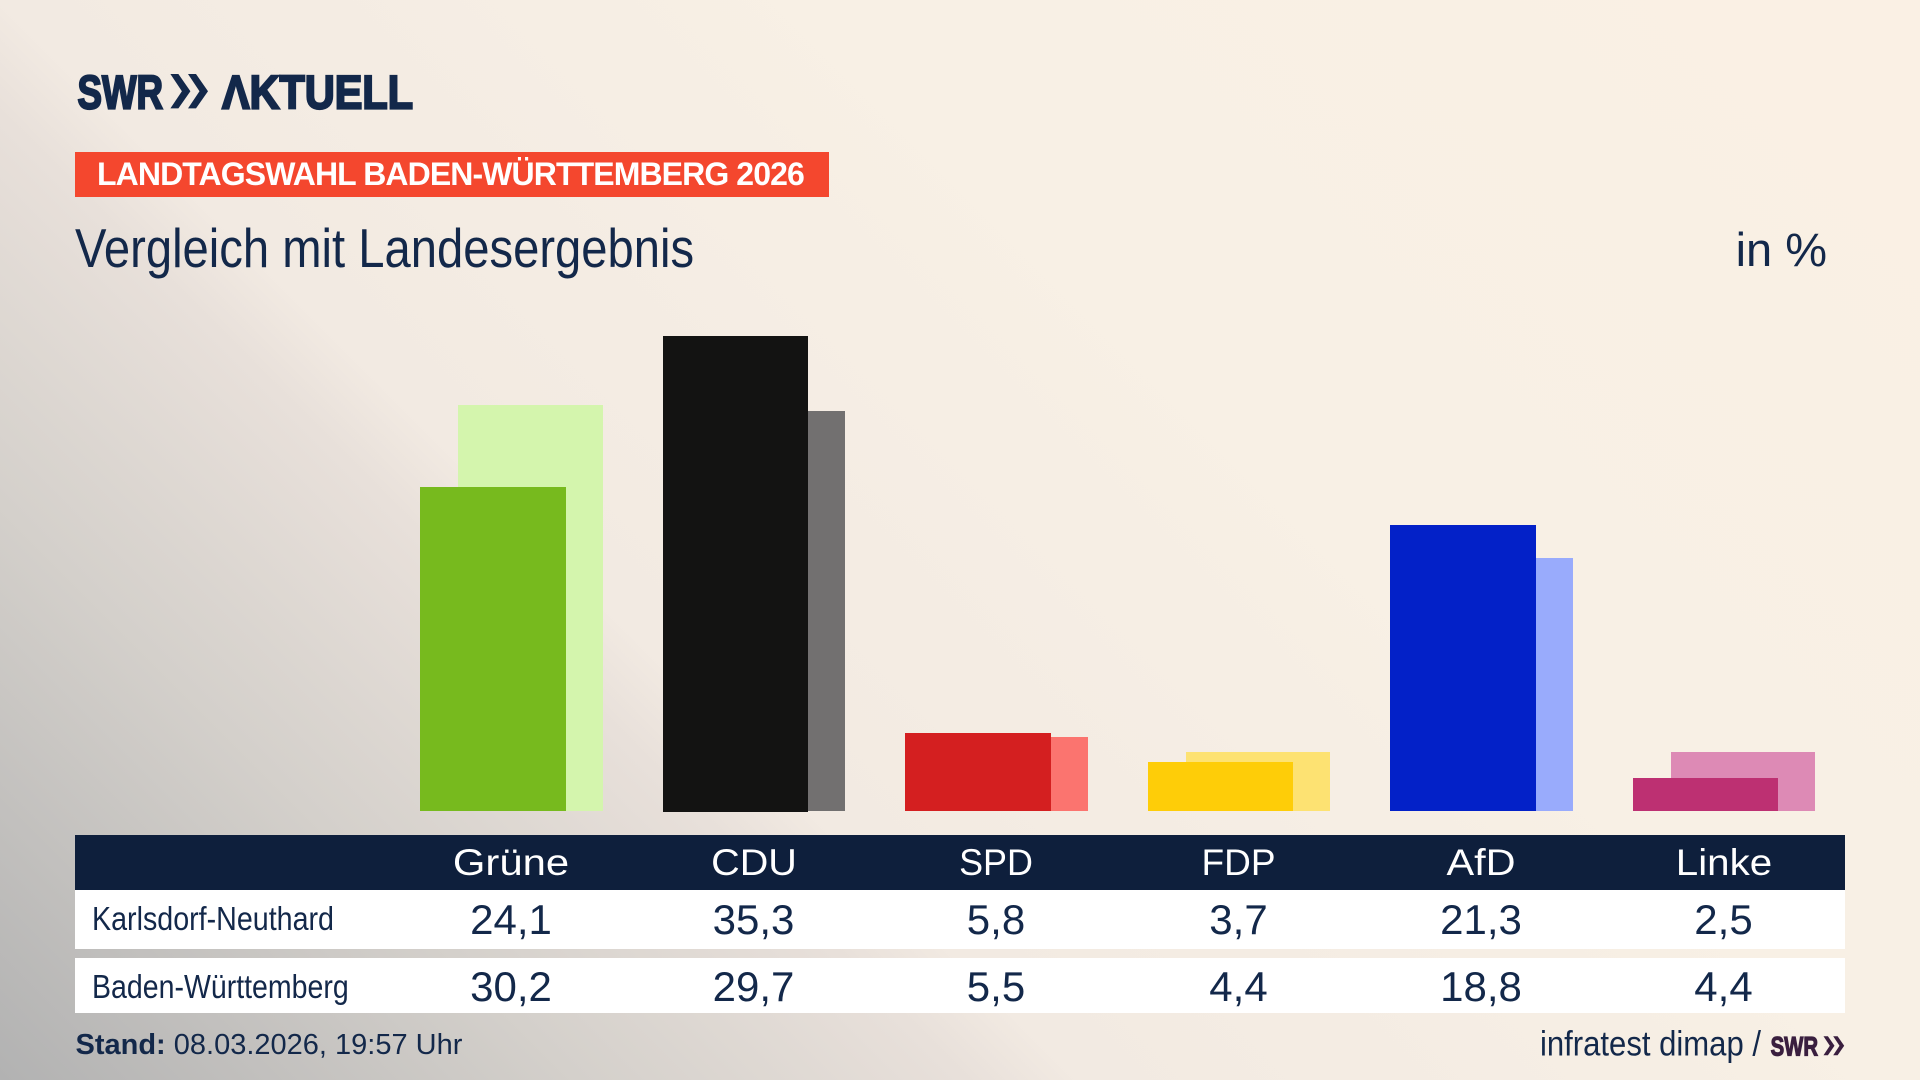 This screenshot has width=1920, height=1080. Describe the element at coordinates (1650, 1043) in the screenshot. I see `svg-text: infratest dimap /` at that location.